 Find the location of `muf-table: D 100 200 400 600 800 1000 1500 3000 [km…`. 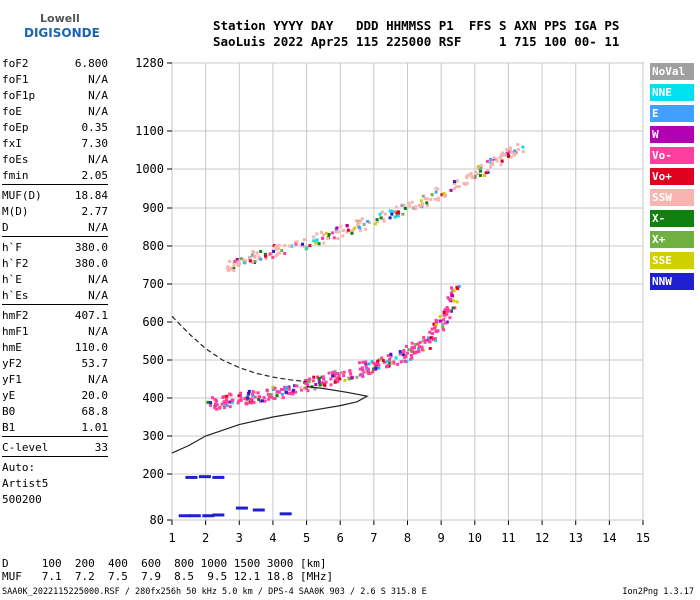

muf-table: D 100 200 400 600 800 1000 1500 3000 [km… is located at coordinates (167, 570).